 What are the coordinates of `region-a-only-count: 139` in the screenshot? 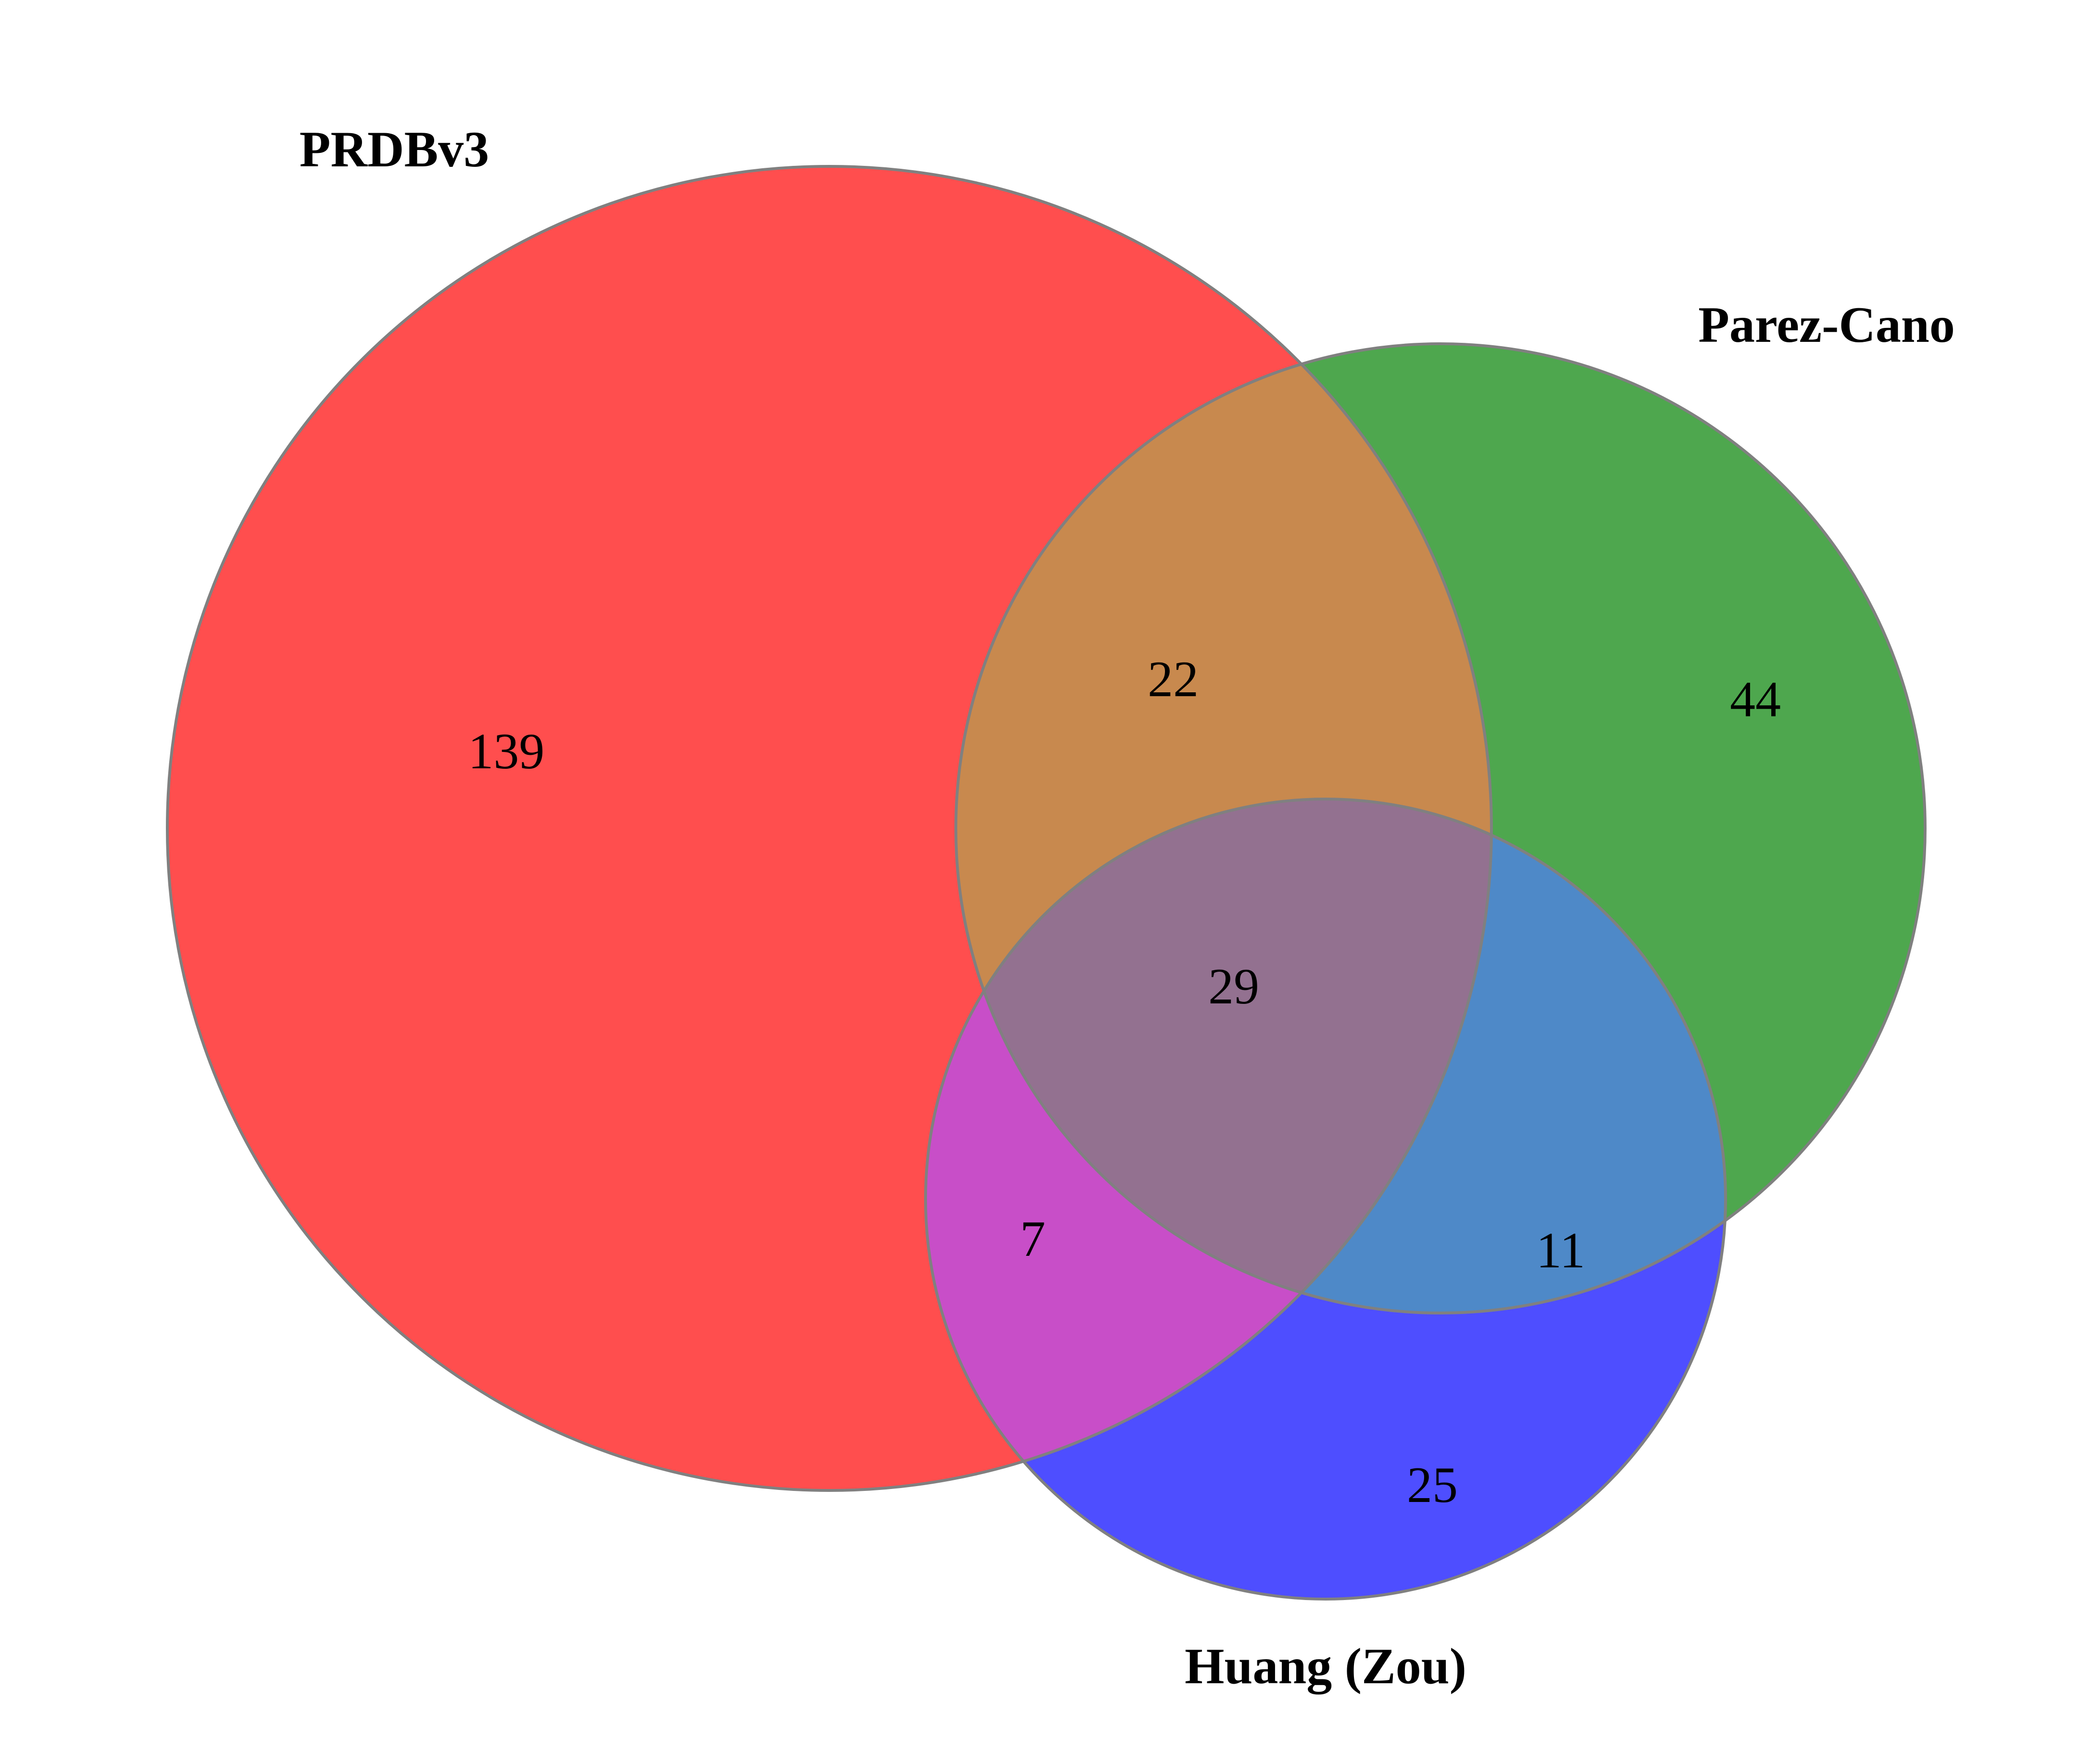 It's located at (506, 751).